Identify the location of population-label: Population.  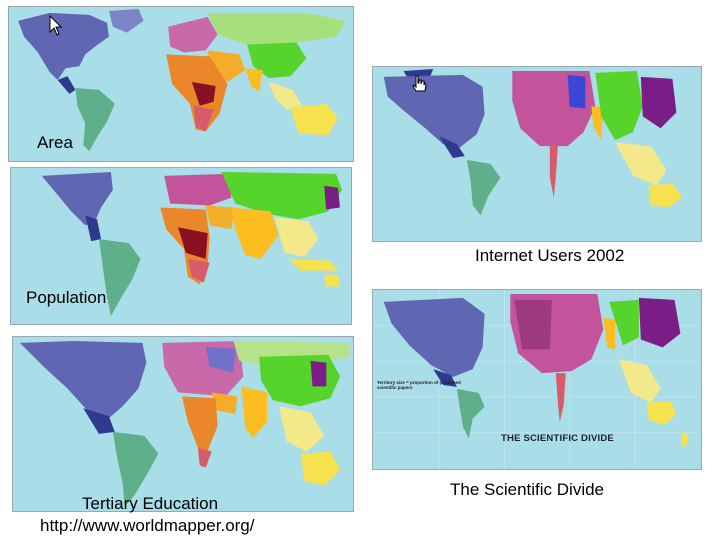
(66, 297).